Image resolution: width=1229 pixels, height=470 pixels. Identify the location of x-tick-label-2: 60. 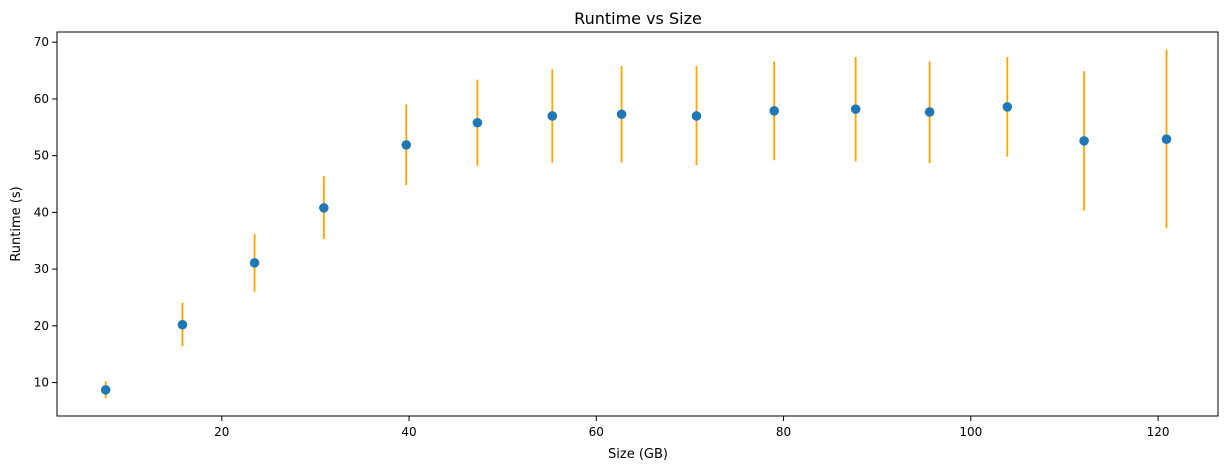
(596, 432).